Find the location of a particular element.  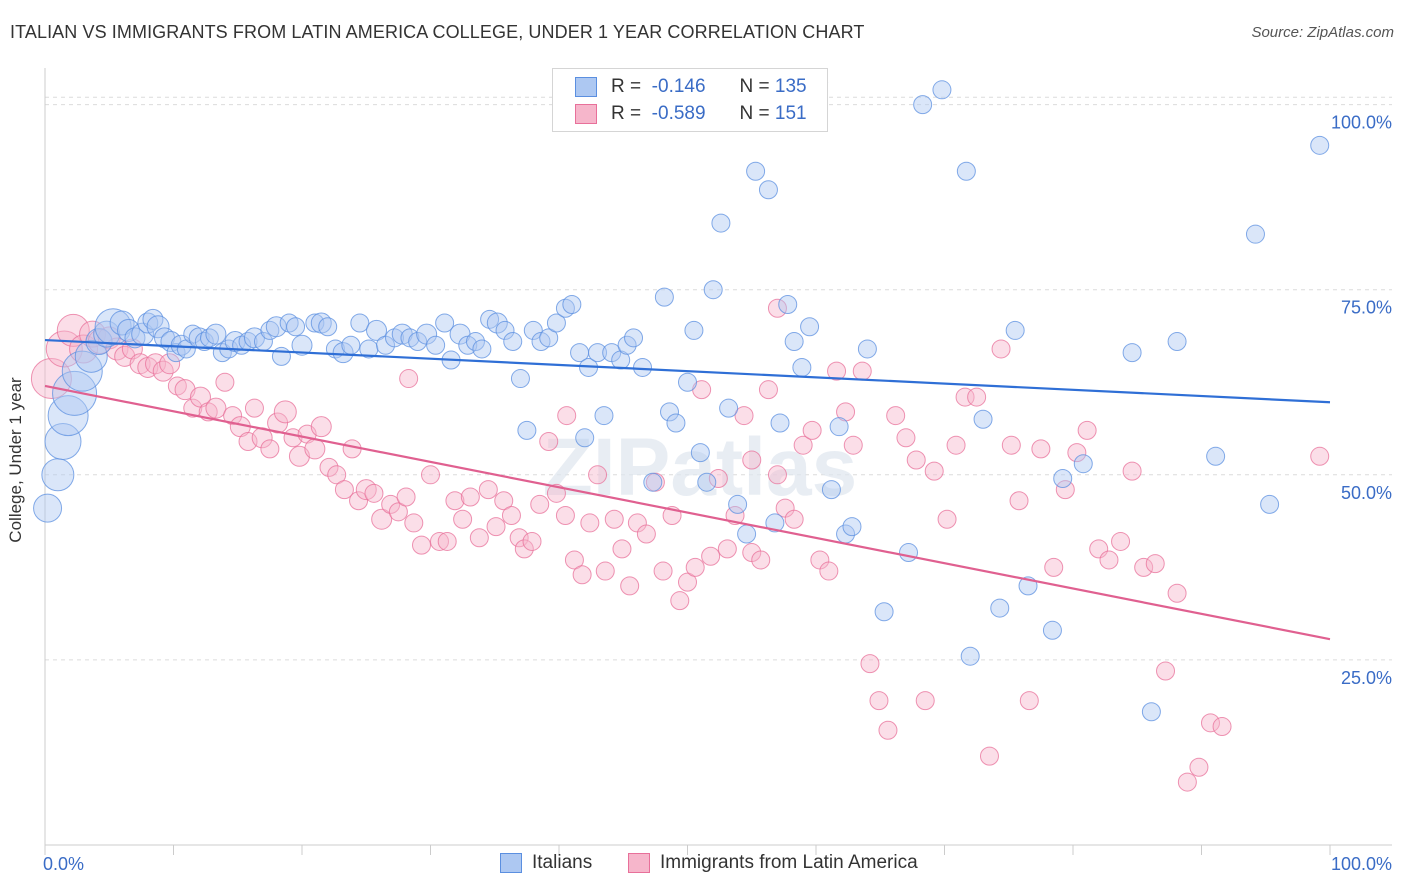

x-tick-label: 0.0% is located at coordinates (63, 864).